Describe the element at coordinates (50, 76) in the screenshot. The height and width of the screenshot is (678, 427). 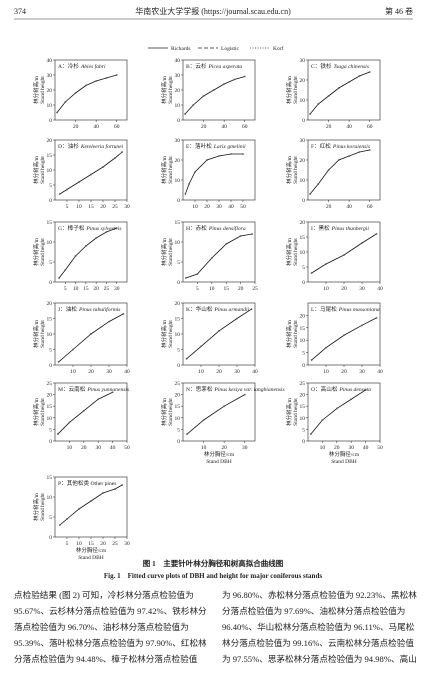
I see `y-tick-label: 30` at that location.